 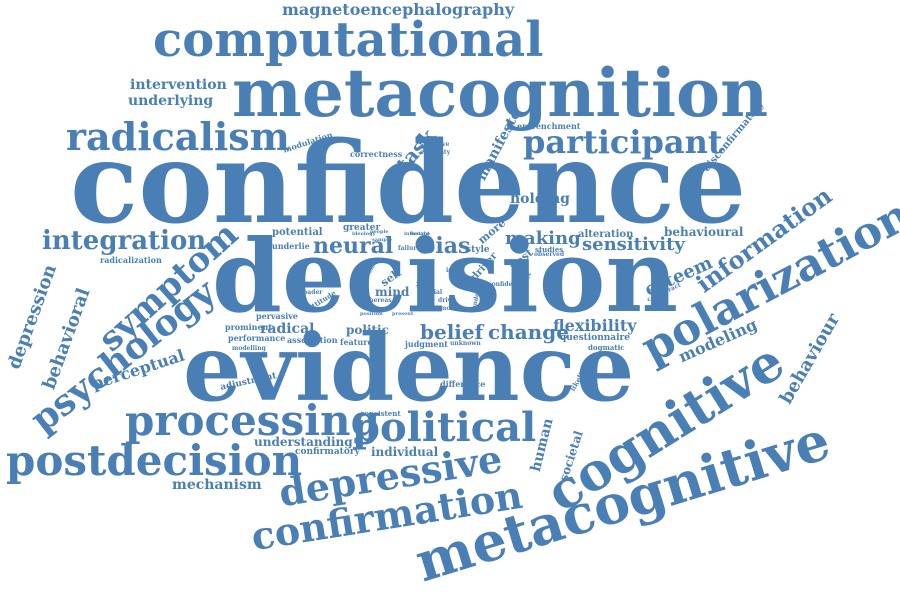 What do you see at coordinates (435, 152) in the screenshot?
I see `word: certainty` at bounding box center [435, 152].